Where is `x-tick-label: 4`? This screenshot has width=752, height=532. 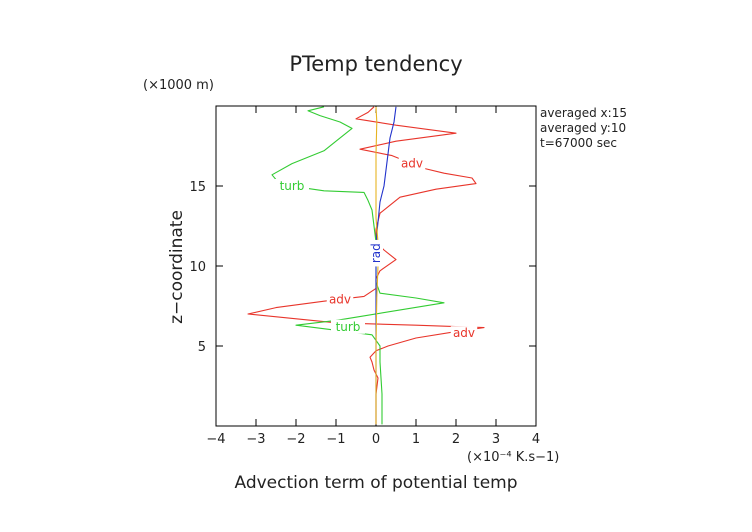 x-tick-label: 4 is located at coordinates (536, 439).